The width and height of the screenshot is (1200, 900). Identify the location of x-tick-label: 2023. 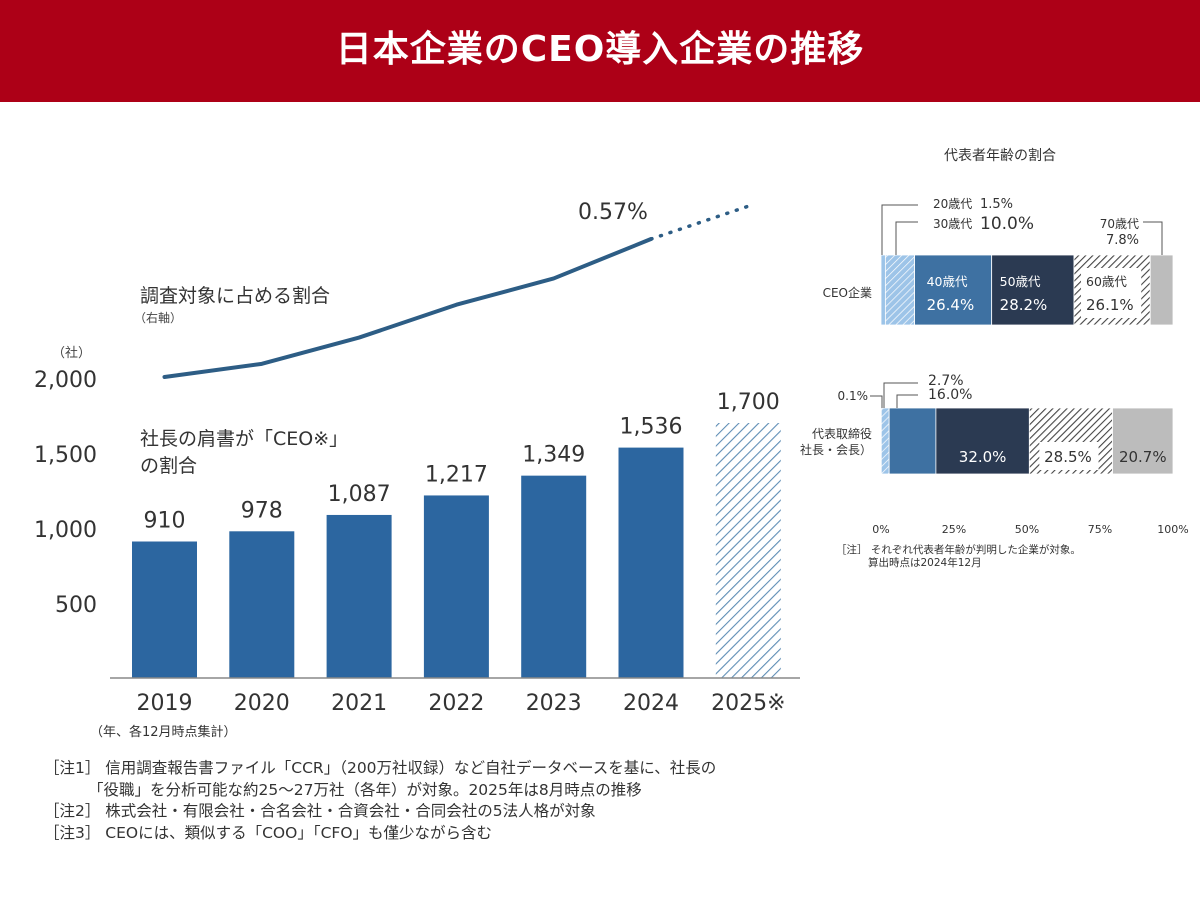
(554, 703).